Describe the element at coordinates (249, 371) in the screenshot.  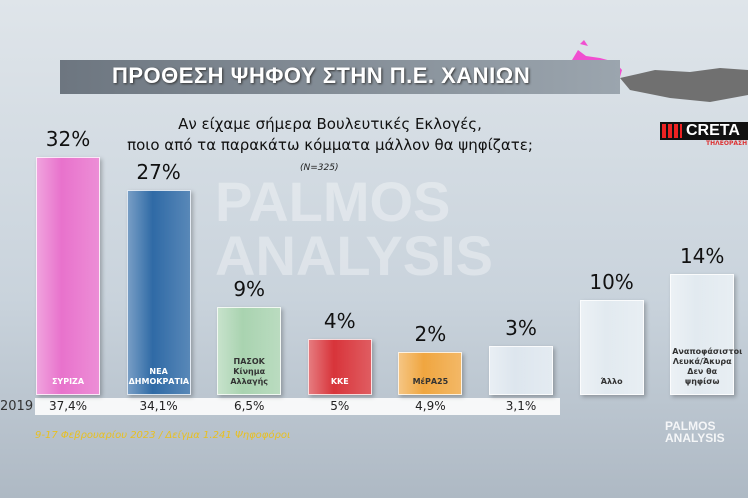
I see `category-label: ΠΑΣΟΚ Κίνημα Αλλαγής` at that location.